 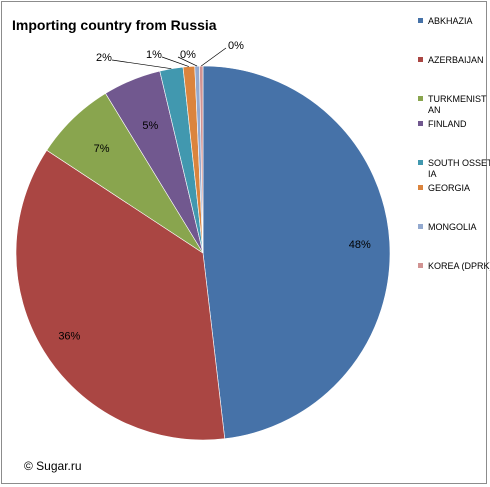 What do you see at coordinates (459, 168) in the screenshot?
I see `legend-label-south-ossetia: SOUTH OSSETIA` at bounding box center [459, 168].